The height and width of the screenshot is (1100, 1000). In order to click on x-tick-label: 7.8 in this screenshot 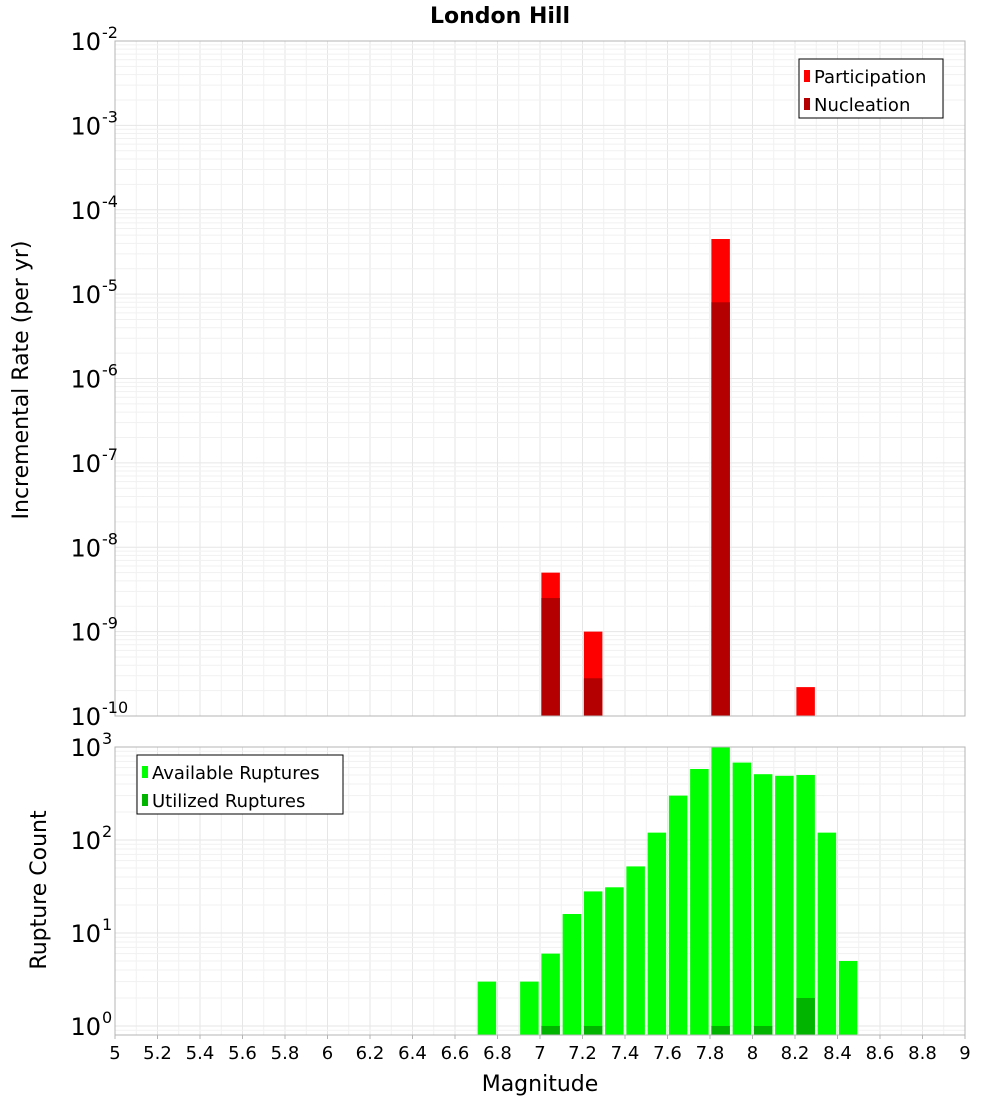, I will do `click(710, 1053)`.